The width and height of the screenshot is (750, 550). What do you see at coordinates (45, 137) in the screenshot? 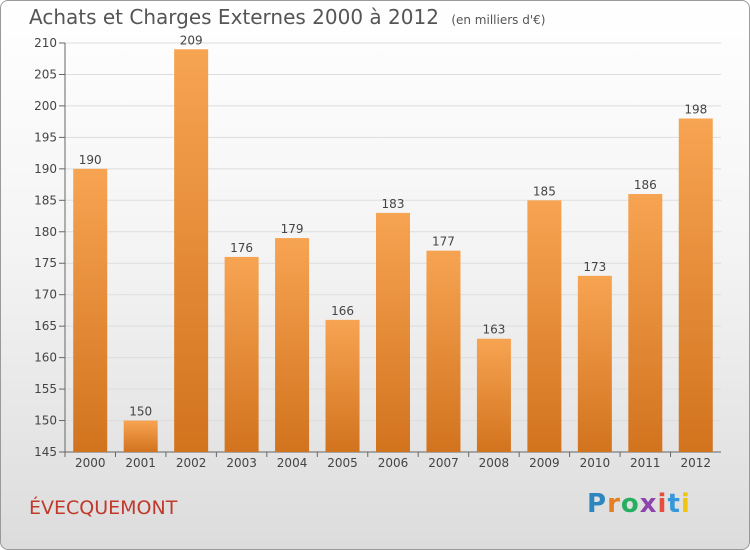
I see `y-tick-label: 195` at bounding box center [45, 137].